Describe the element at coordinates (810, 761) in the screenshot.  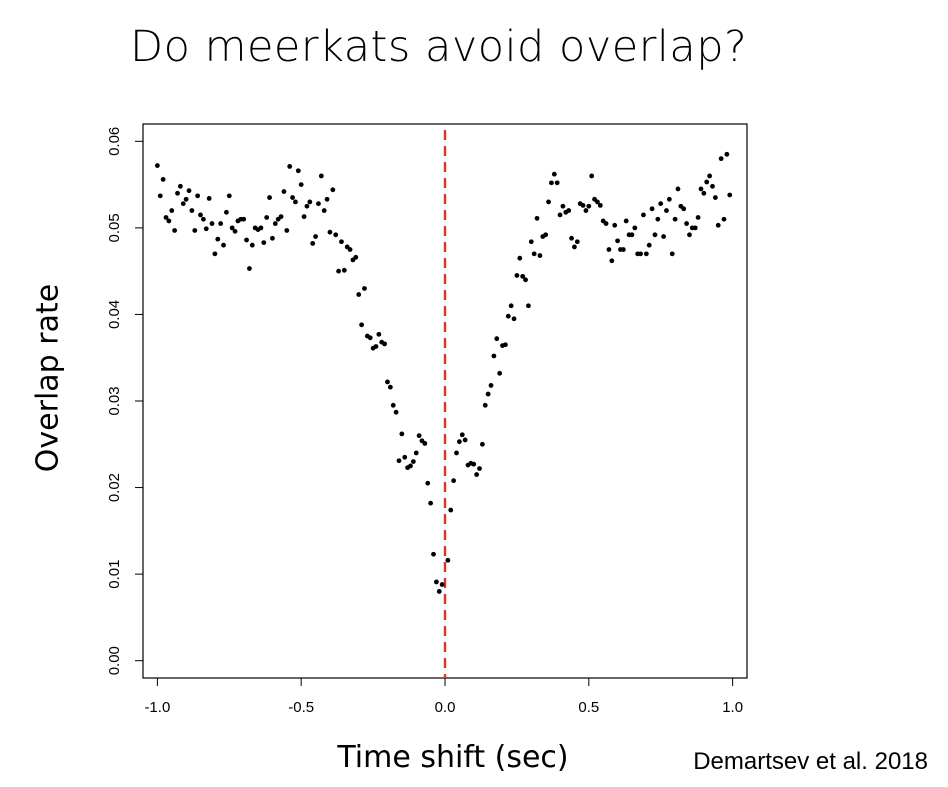
I see `citation: Demartsev et al. 2018` at that location.